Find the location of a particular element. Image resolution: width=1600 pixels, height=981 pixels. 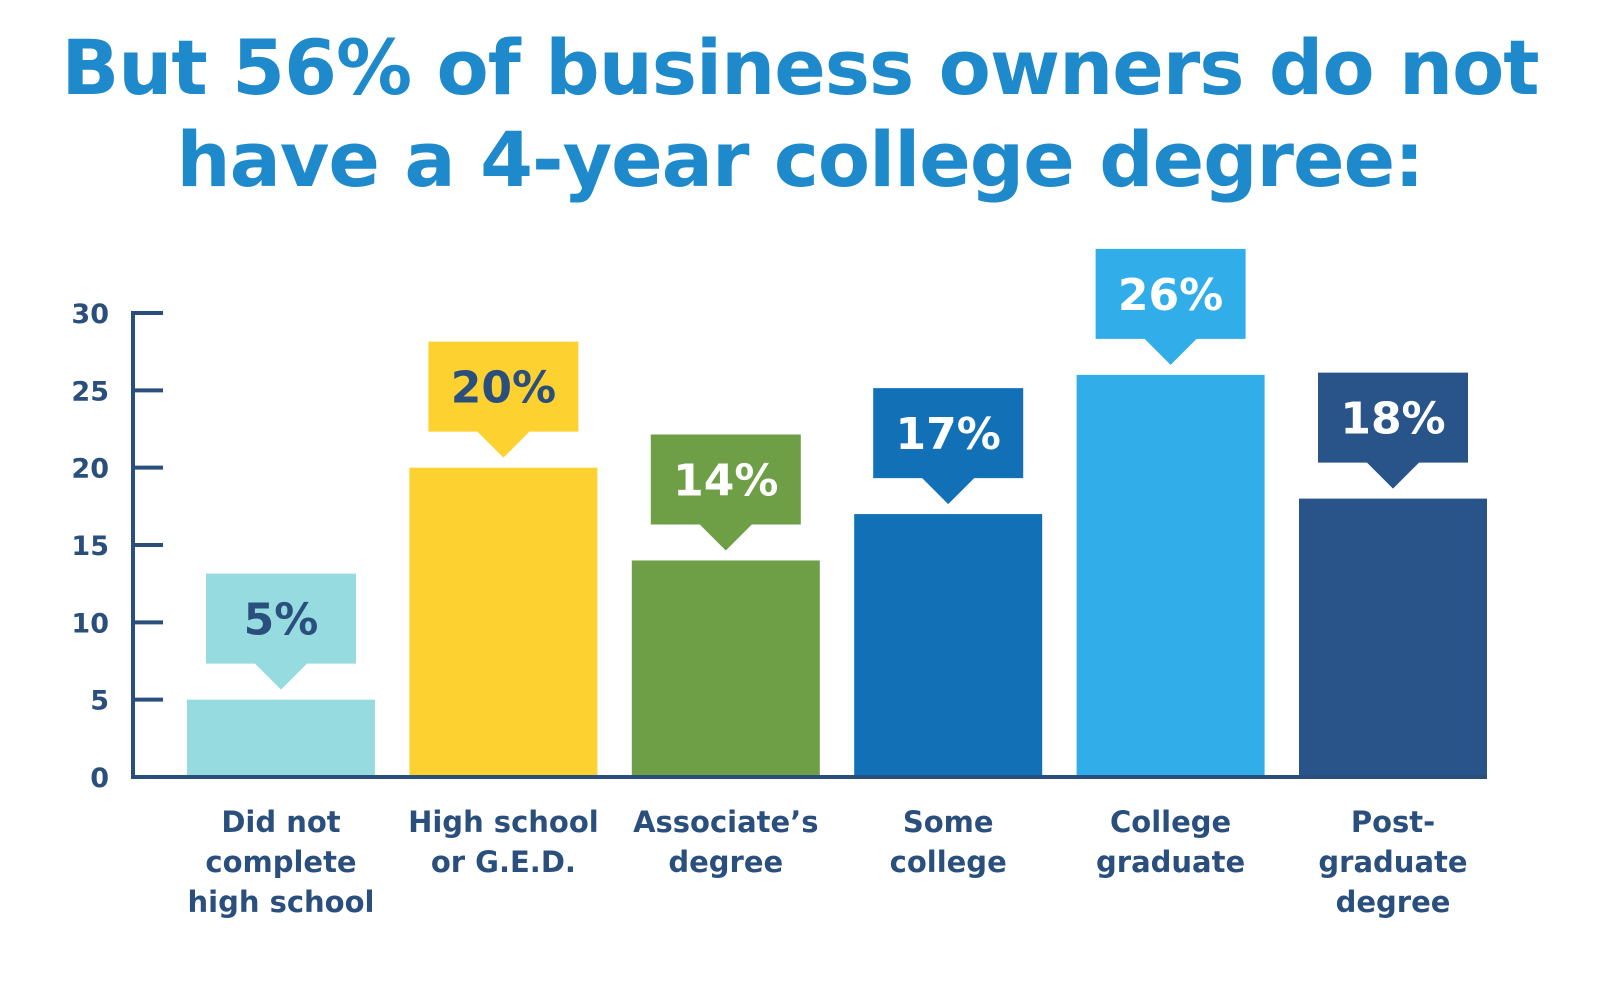

y-tick-label: 15 is located at coordinates (90, 546).